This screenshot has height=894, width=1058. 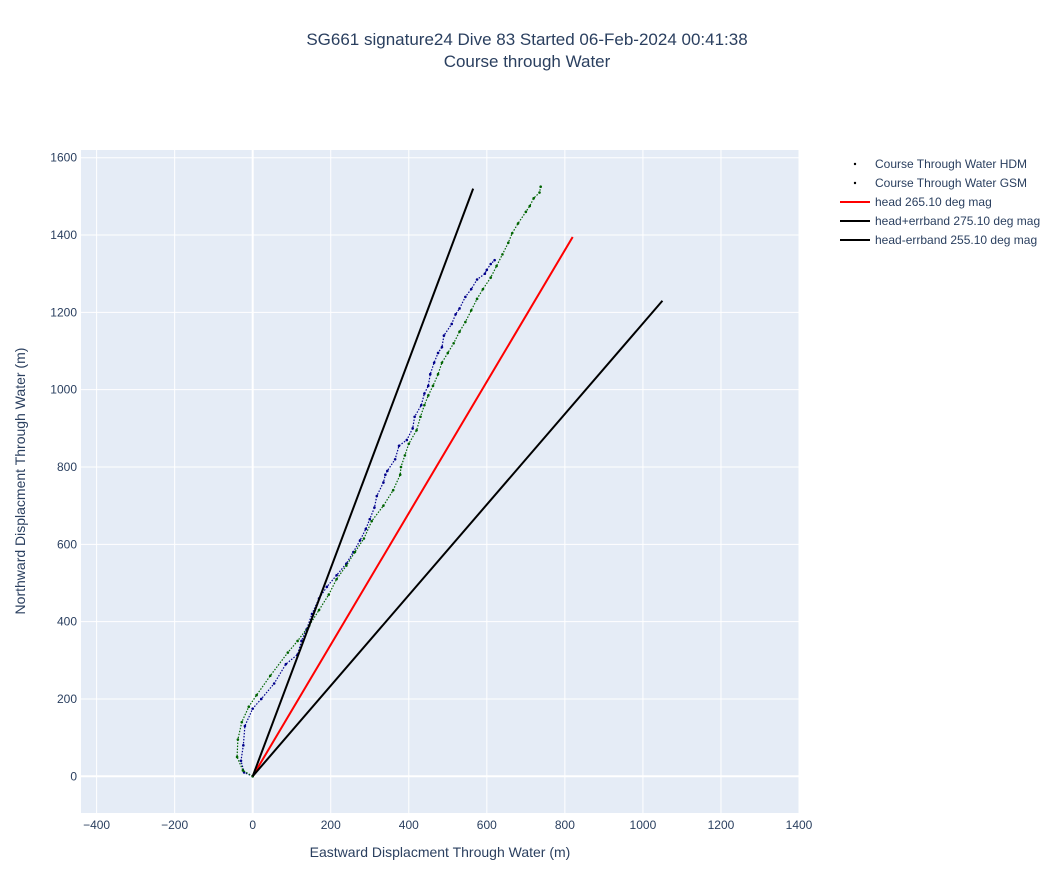 I want to click on legend-label: Course Through Water GSM, so click(x=951, y=183).